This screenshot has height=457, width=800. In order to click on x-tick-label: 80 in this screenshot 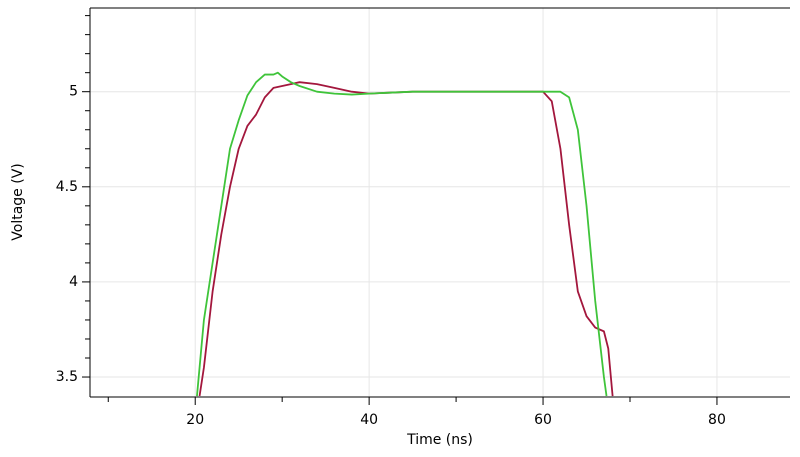, I will do `click(717, 420)`.